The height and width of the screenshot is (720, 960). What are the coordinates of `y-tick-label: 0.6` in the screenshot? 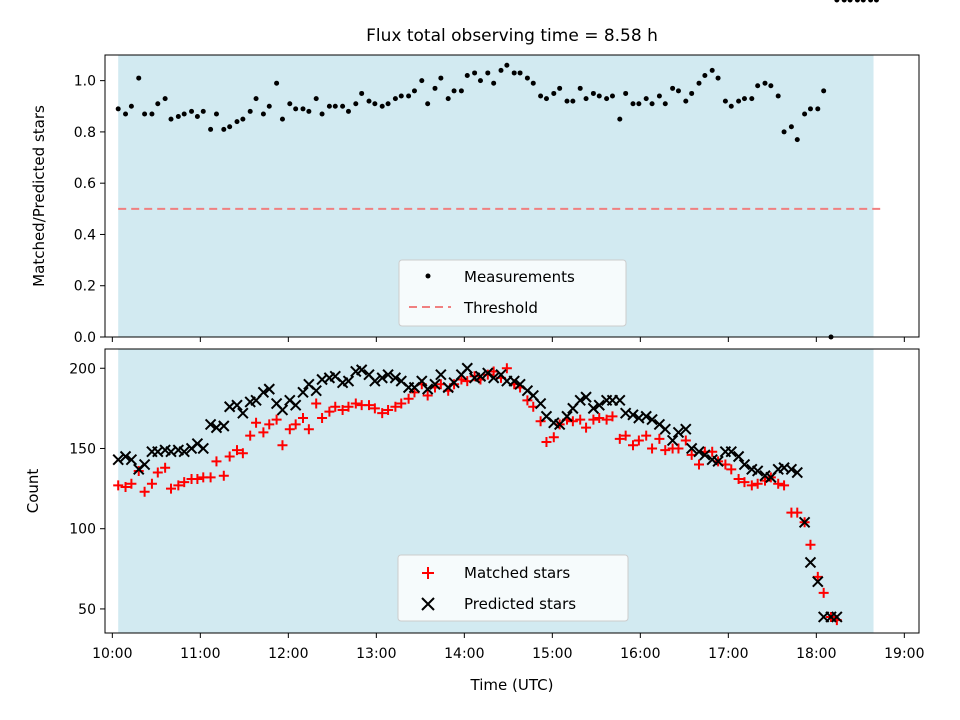 It's located at (85, 184).